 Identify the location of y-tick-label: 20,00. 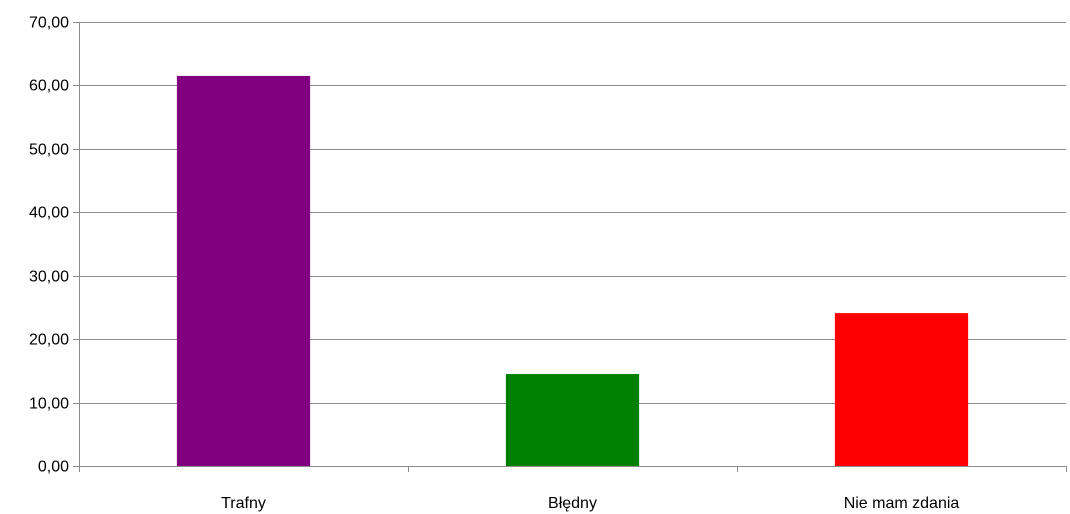
(49, 340).